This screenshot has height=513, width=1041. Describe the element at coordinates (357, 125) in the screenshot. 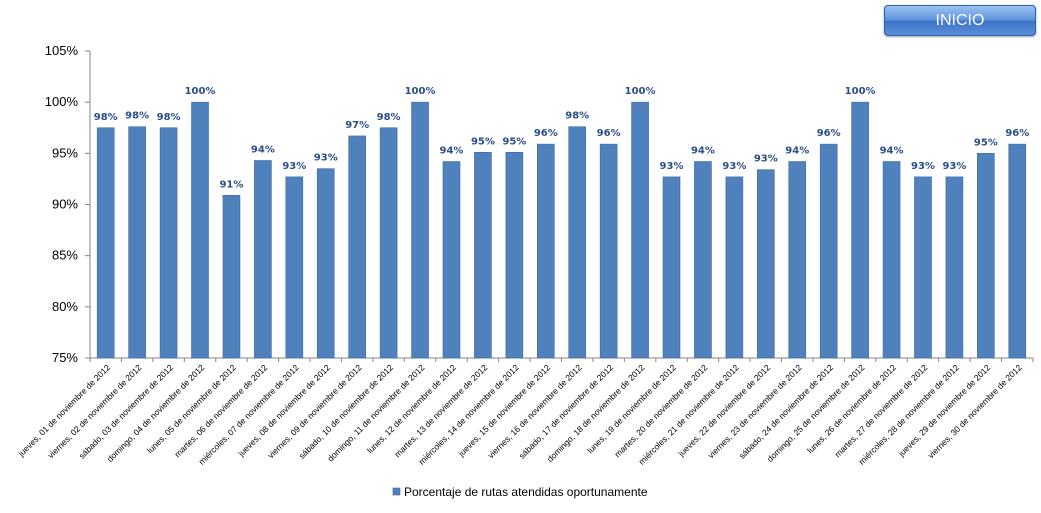

I see `data-label: 97%` at that location.